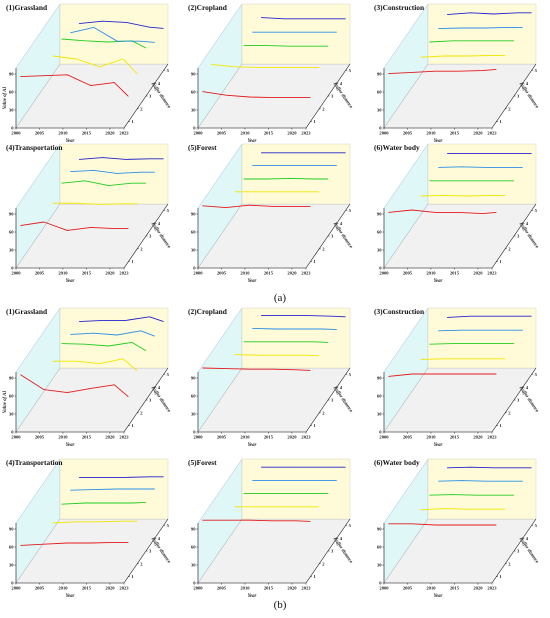 The height and width of the screenshot is (618, 550). What do you see at coordinates (280, 298) in the screenshot?
I see `sub-figure-label-a: (a)` at bounding box center [280, 298].